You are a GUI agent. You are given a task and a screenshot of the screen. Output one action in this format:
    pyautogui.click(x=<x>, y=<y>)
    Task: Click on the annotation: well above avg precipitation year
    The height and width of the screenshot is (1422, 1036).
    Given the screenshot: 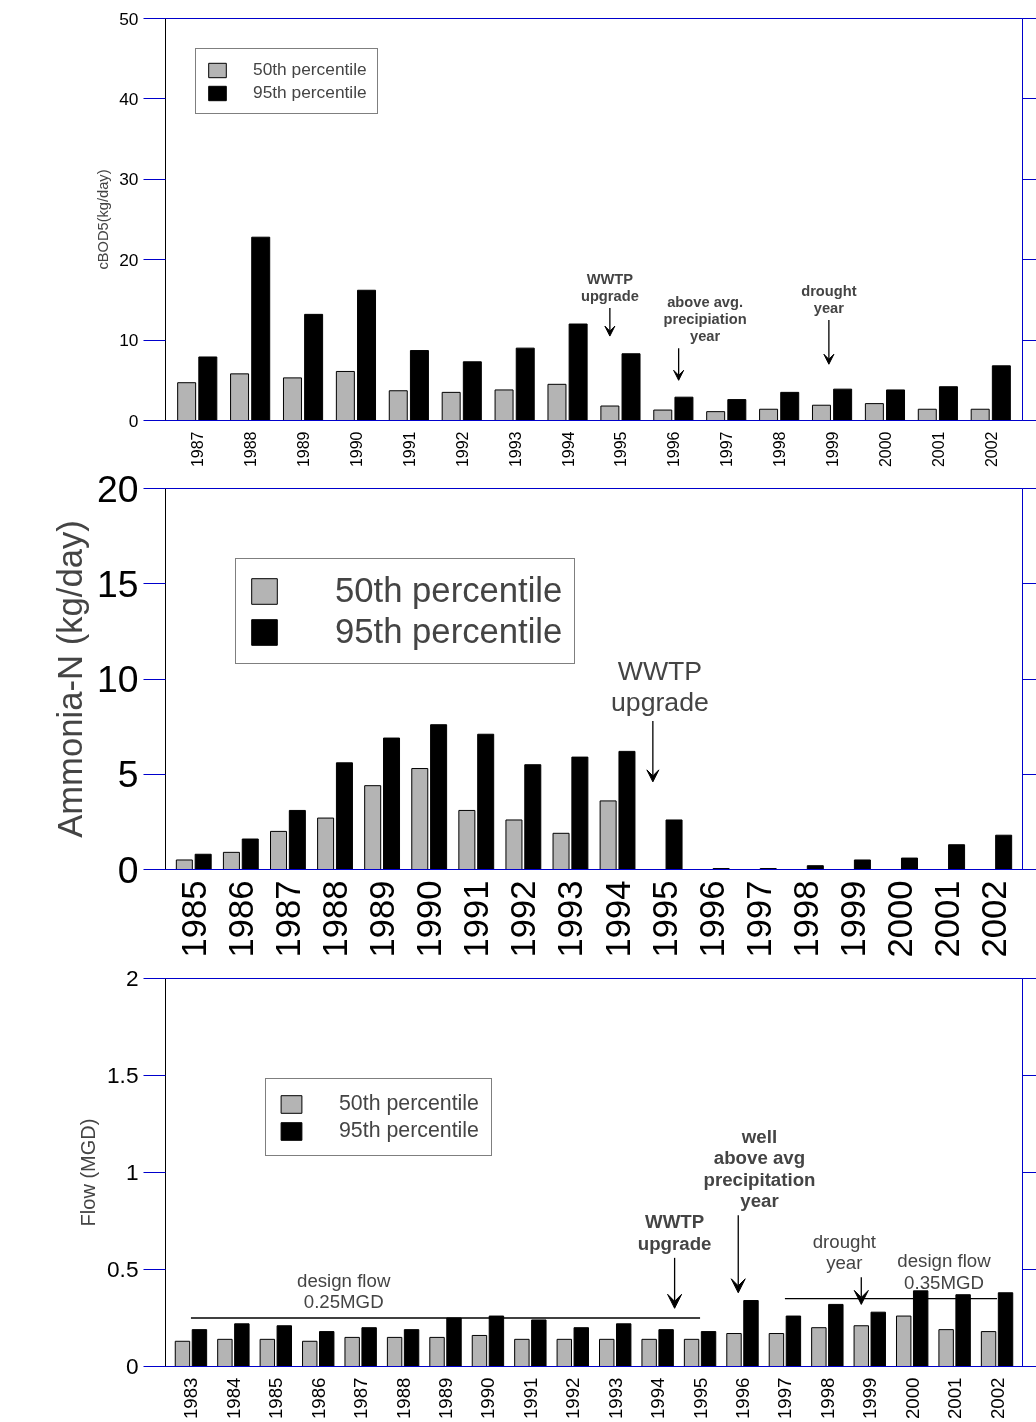 What is the action you would take?
    pyautogui.click(x=759, y=1168)
    